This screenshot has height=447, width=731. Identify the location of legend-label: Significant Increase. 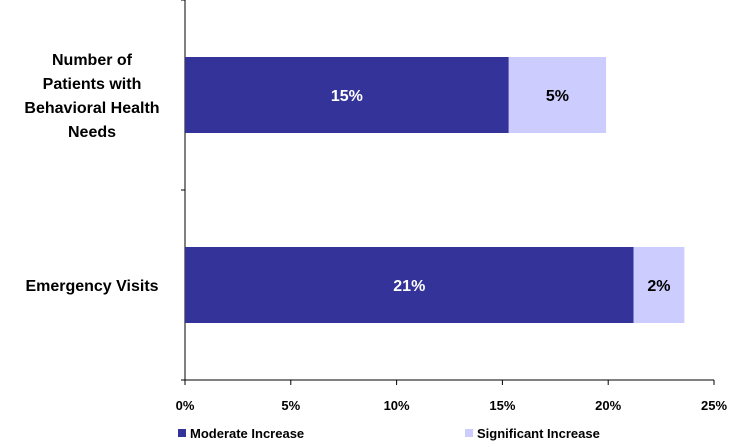
(538, 433).